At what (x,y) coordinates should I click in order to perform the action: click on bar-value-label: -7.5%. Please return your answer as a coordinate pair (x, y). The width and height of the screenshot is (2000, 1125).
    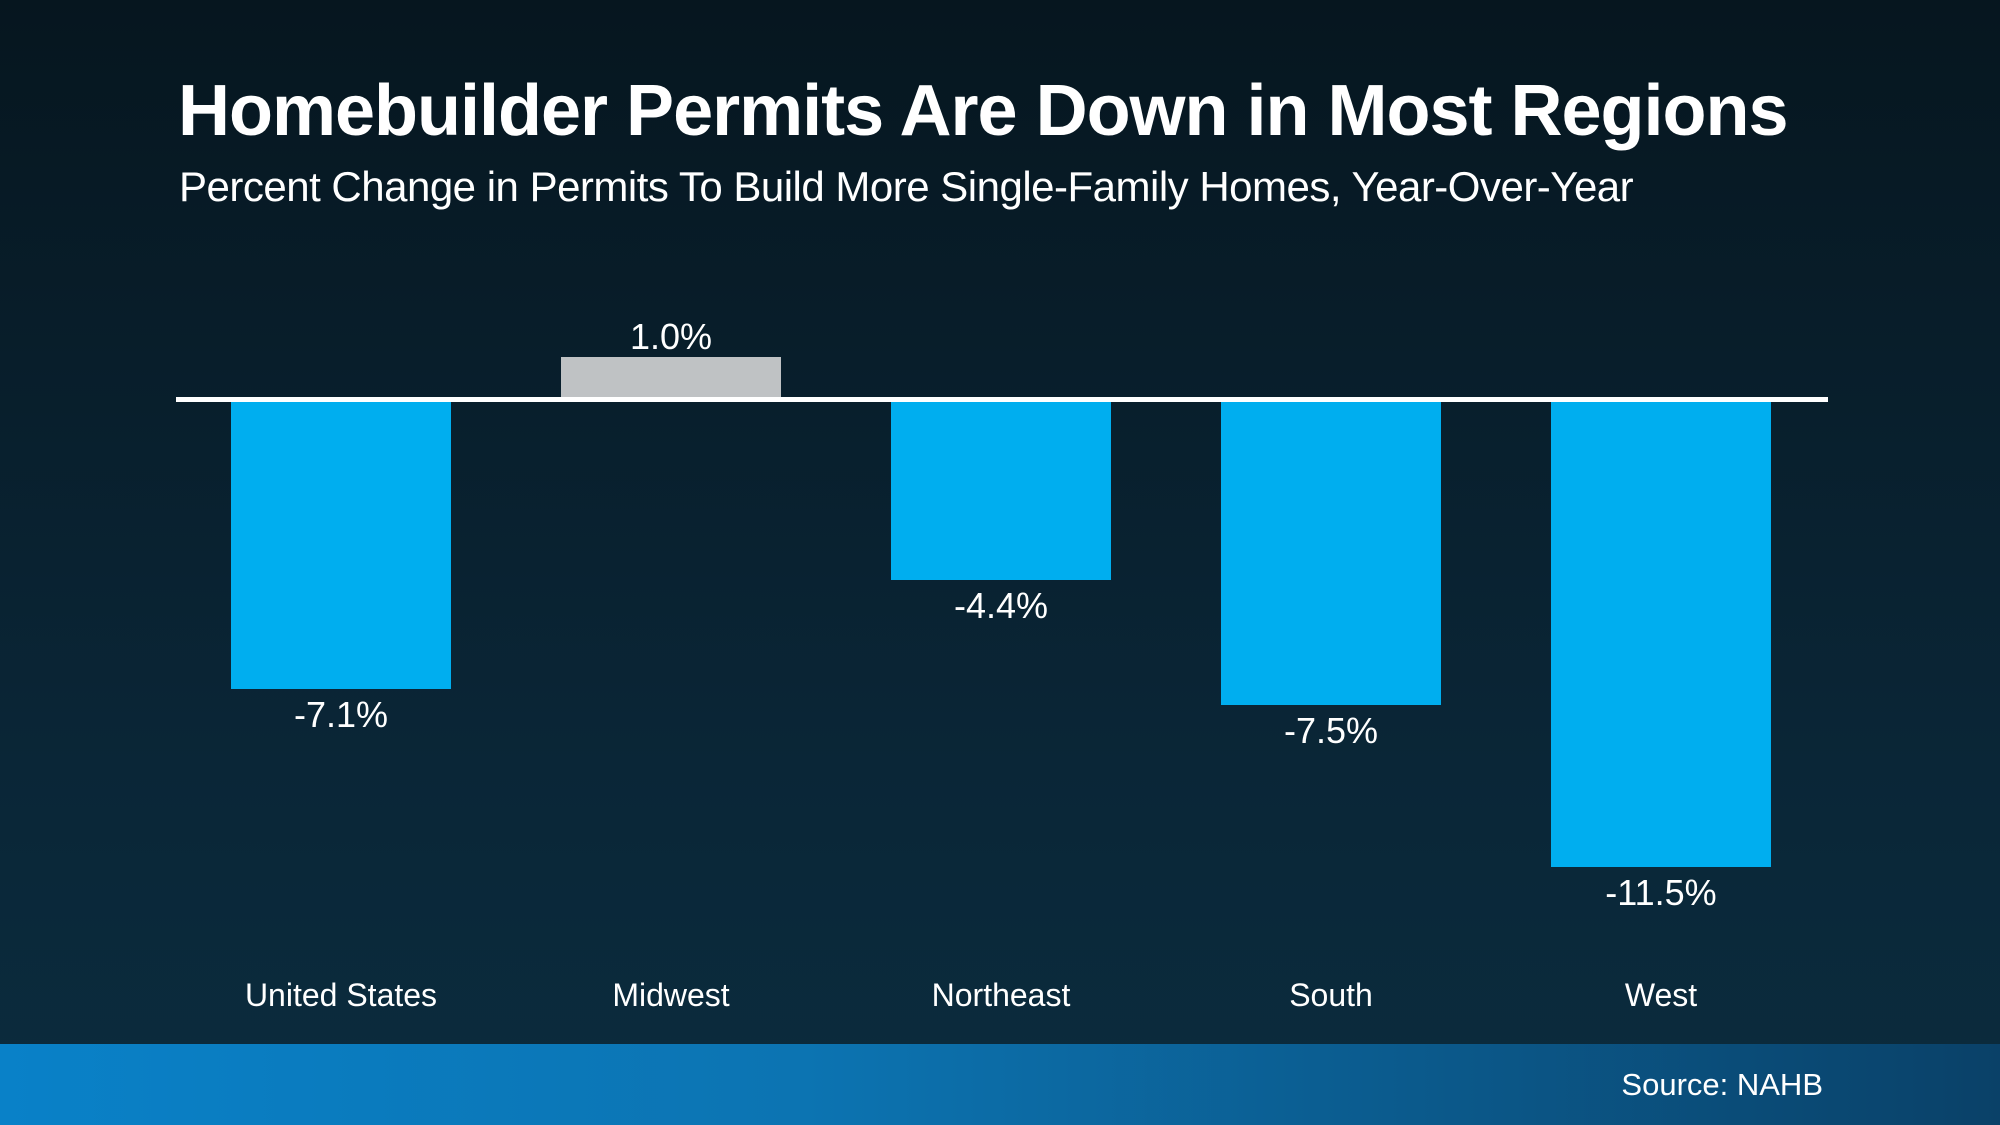
    Looking at the image, I should click on (1331, 730).